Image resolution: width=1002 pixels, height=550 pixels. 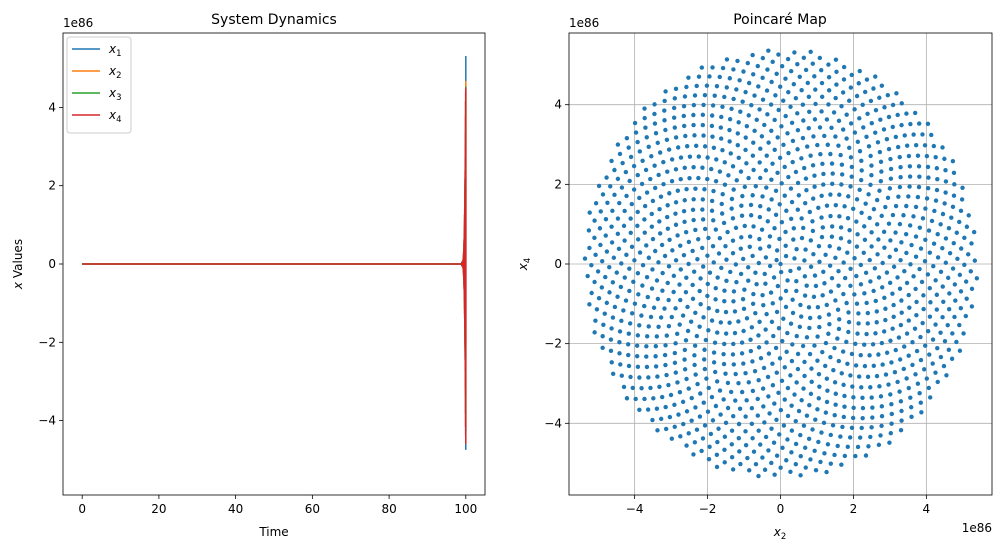 What do you see at coordinates (781, 509) in the screenshot?
I see `right-x-tick-label: 0` at bounding box center [781, 509].